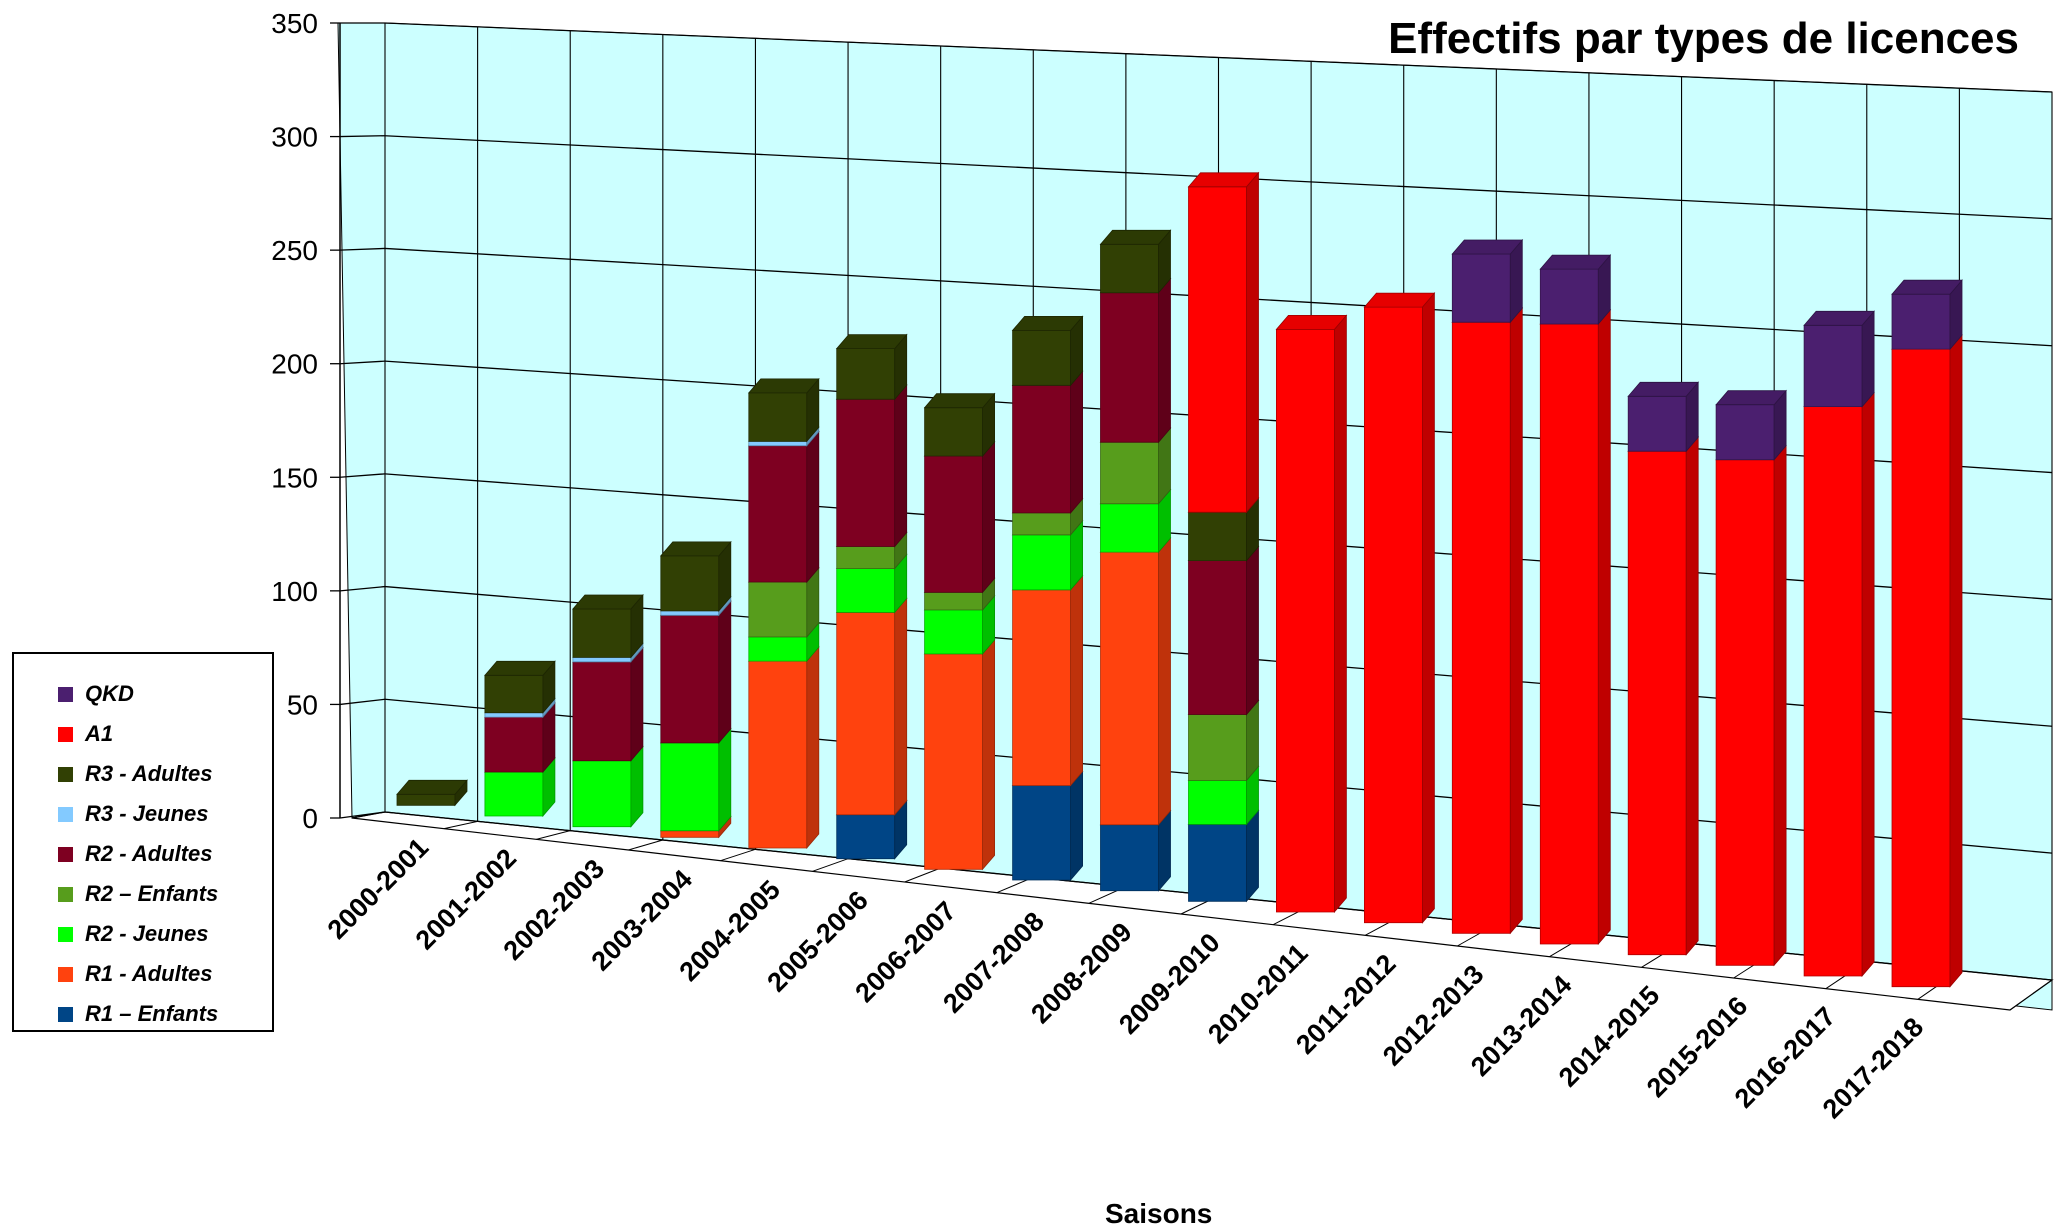 This screenshot has width=2059, height=1231. I want to click on y-tick-label: 0, so click(310, 818).